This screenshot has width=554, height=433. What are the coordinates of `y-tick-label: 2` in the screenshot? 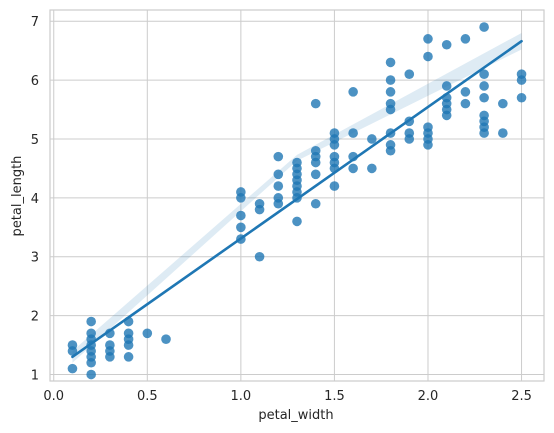 It's located at (35, 317).